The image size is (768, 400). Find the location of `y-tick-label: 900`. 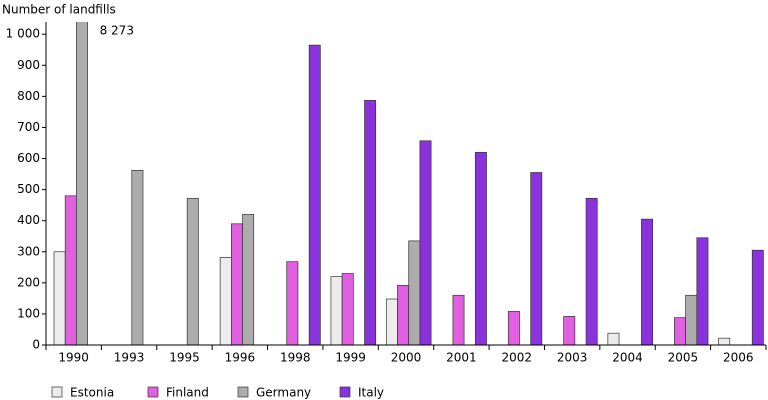

y-tick-label: 900 is located at coordinates (28, 65).